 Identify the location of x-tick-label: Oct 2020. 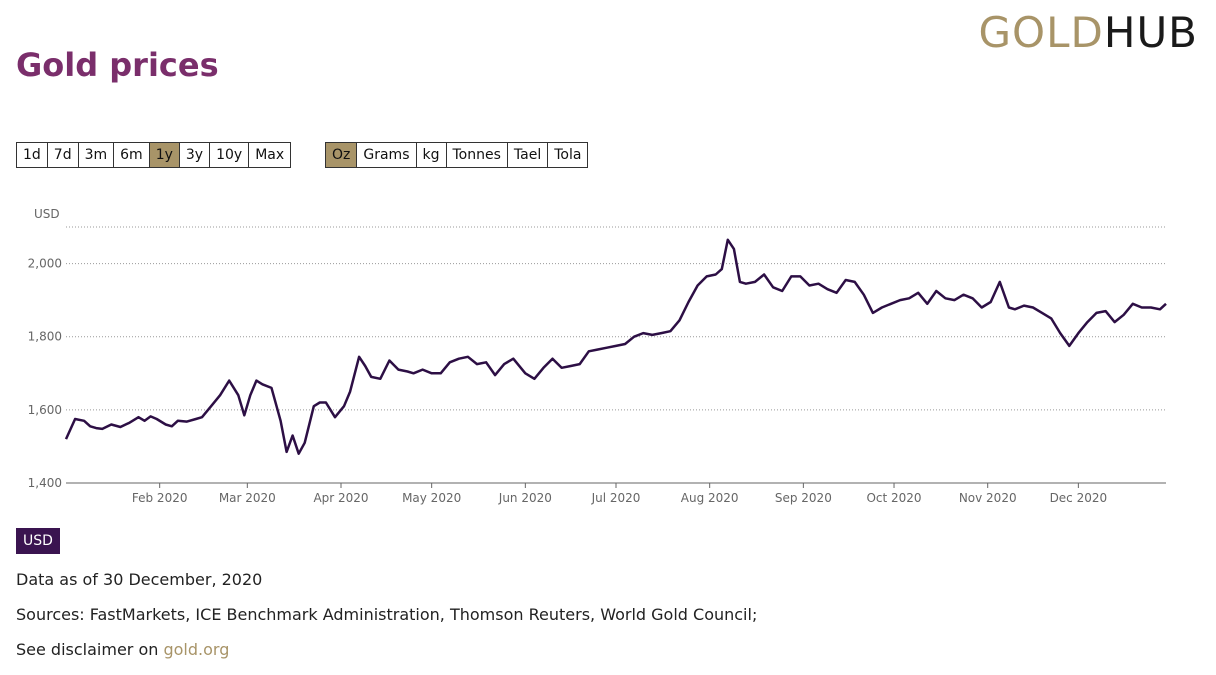
(893, 498).